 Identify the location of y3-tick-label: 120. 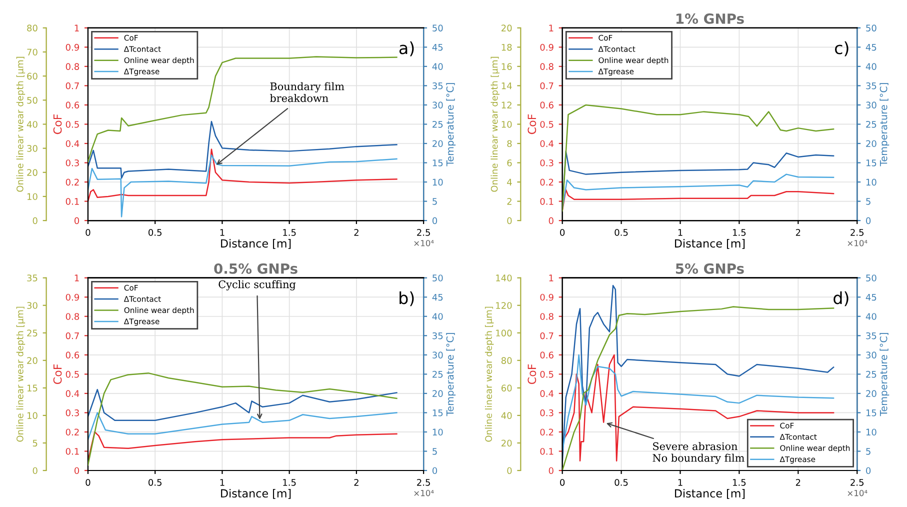
(504, 305).